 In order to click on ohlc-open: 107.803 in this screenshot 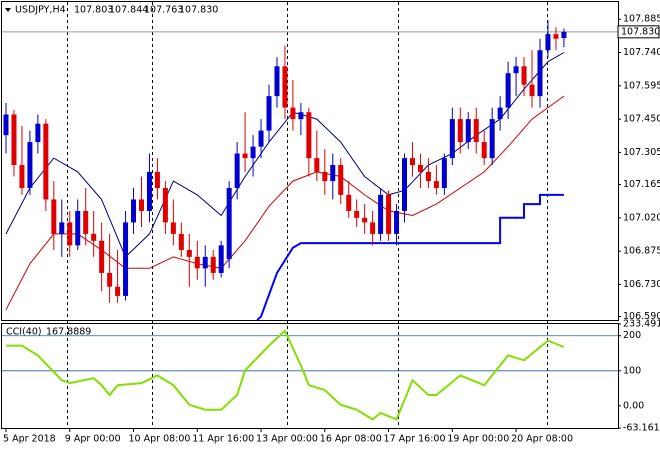, I will do `click(93, 10)`.